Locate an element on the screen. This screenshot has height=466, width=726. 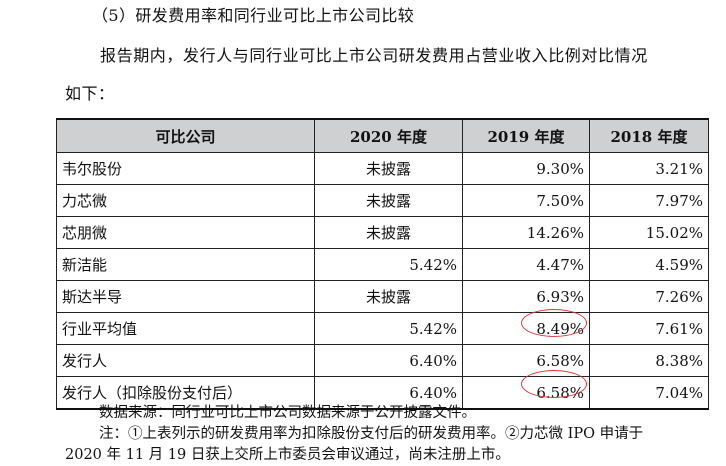
company-cell: 芯朋微 is located at coordinates (185, 232).